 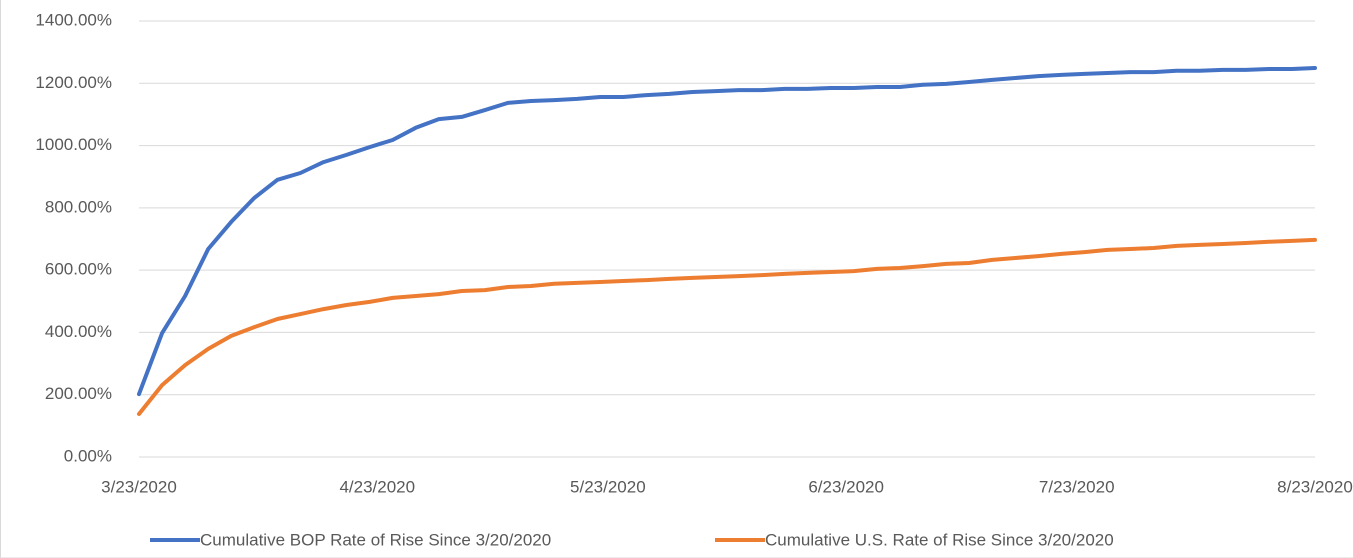 I want to click on x-tick-label: 4/23/2020, so click(x=377, y=486).